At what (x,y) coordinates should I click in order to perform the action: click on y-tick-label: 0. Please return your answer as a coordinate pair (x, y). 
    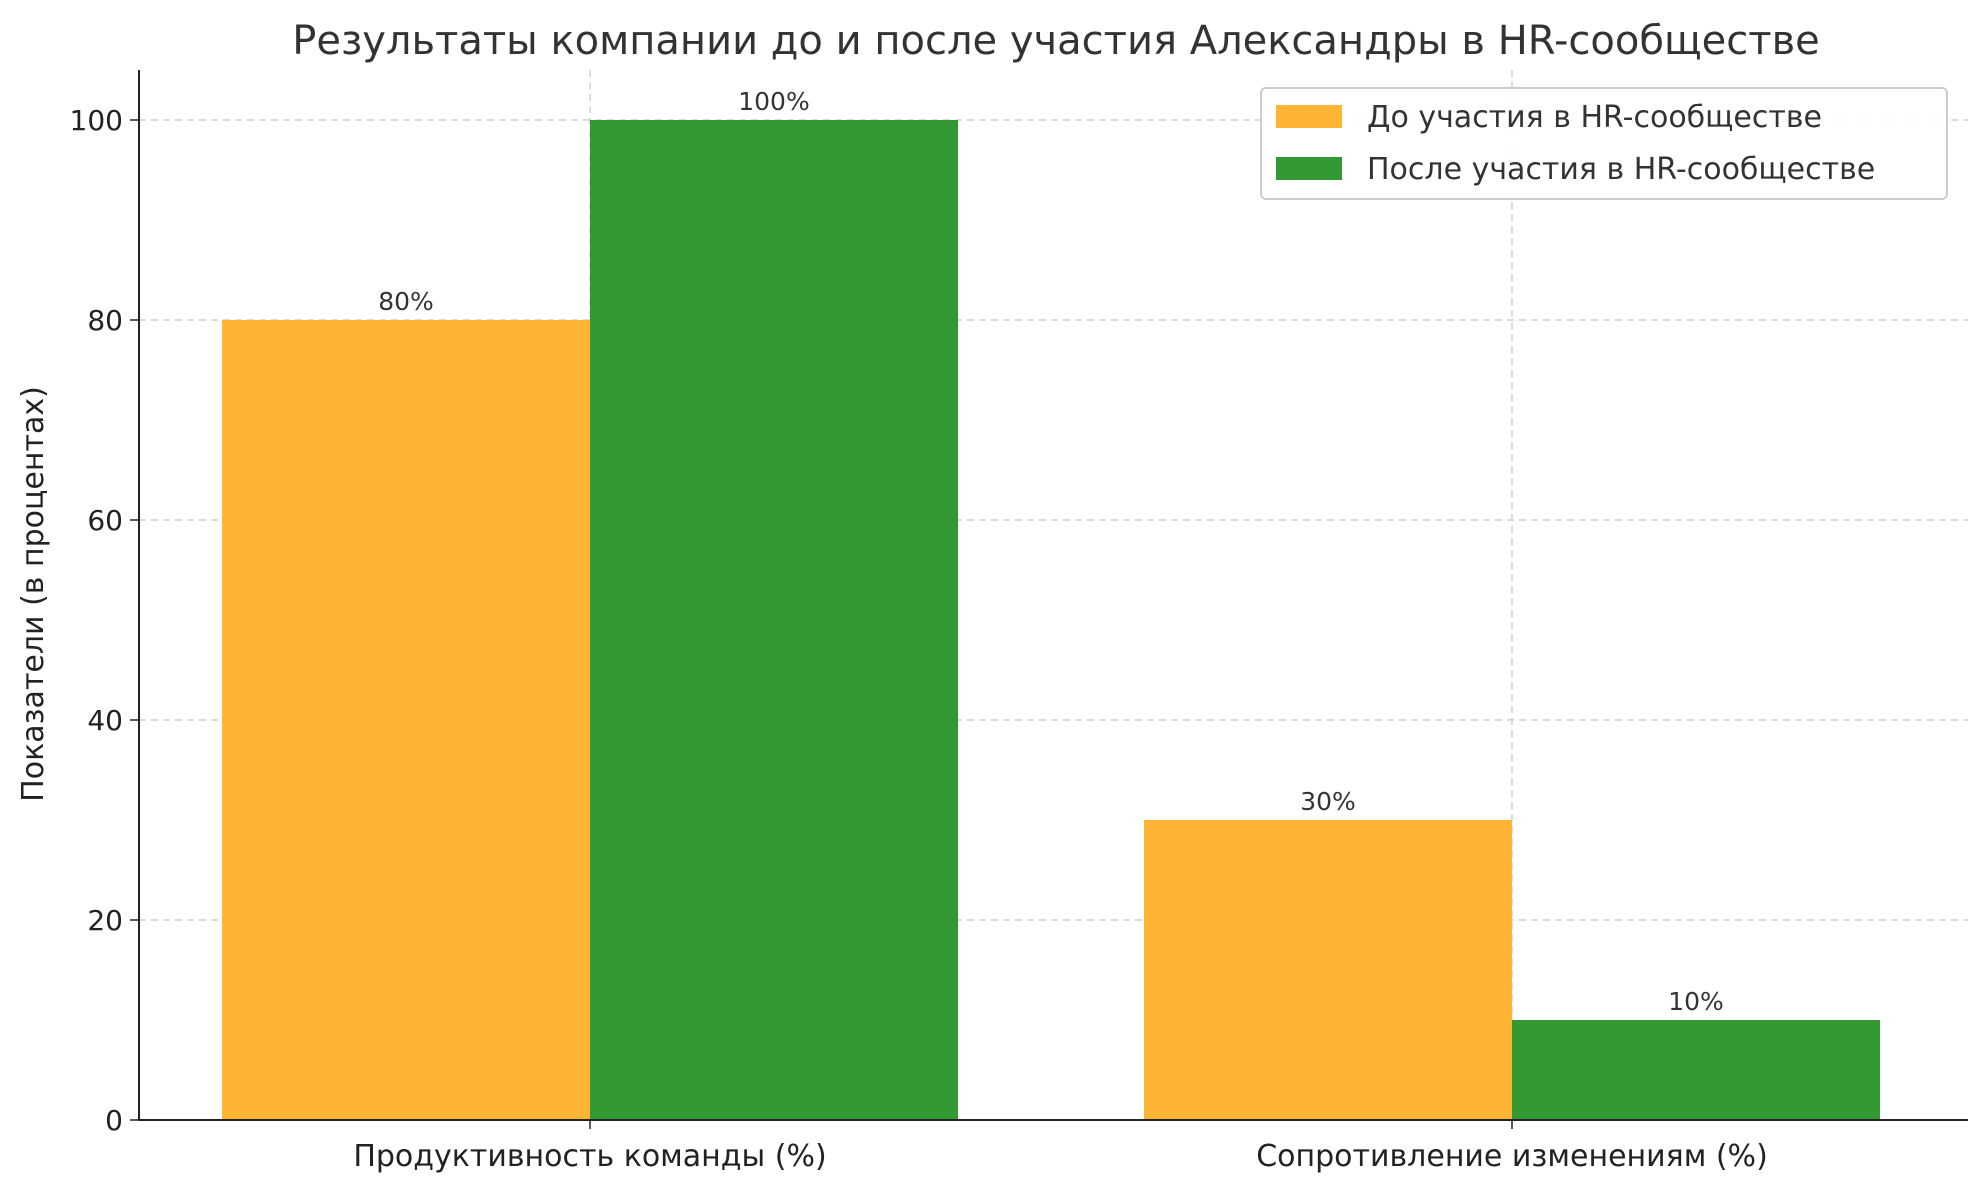
    Looking at the image, I should click on (114, 1120).